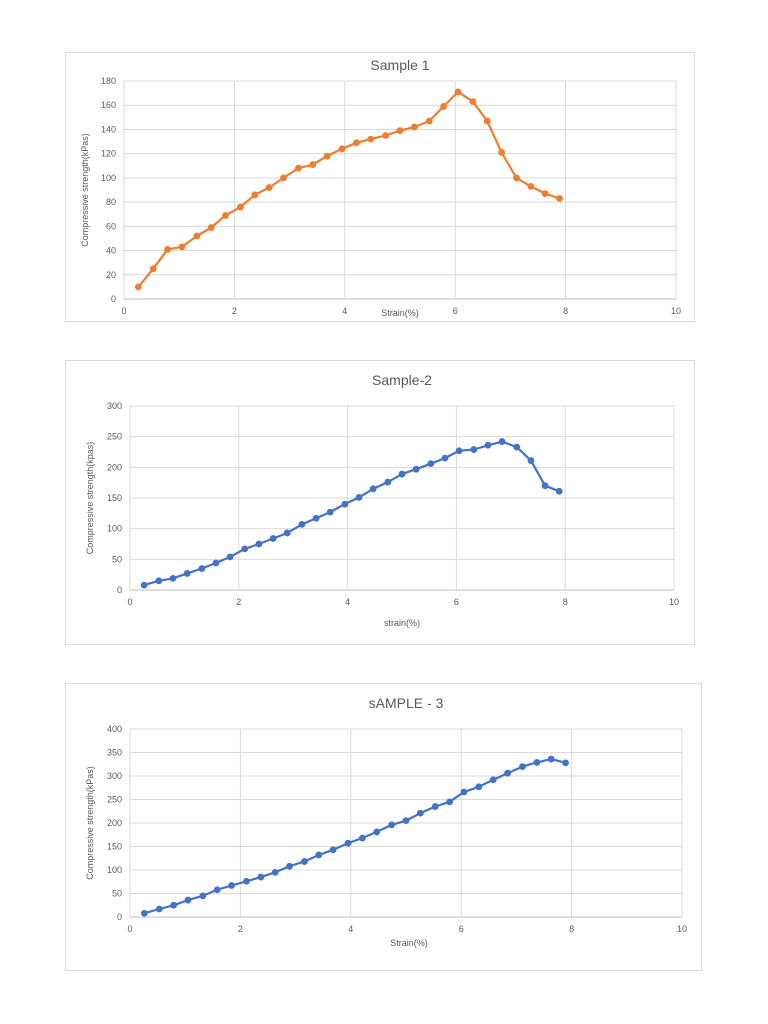  Describe the element at coordinates (129, 602) in the screenshot. I see `chart2-xtick-label: 0` at that location.